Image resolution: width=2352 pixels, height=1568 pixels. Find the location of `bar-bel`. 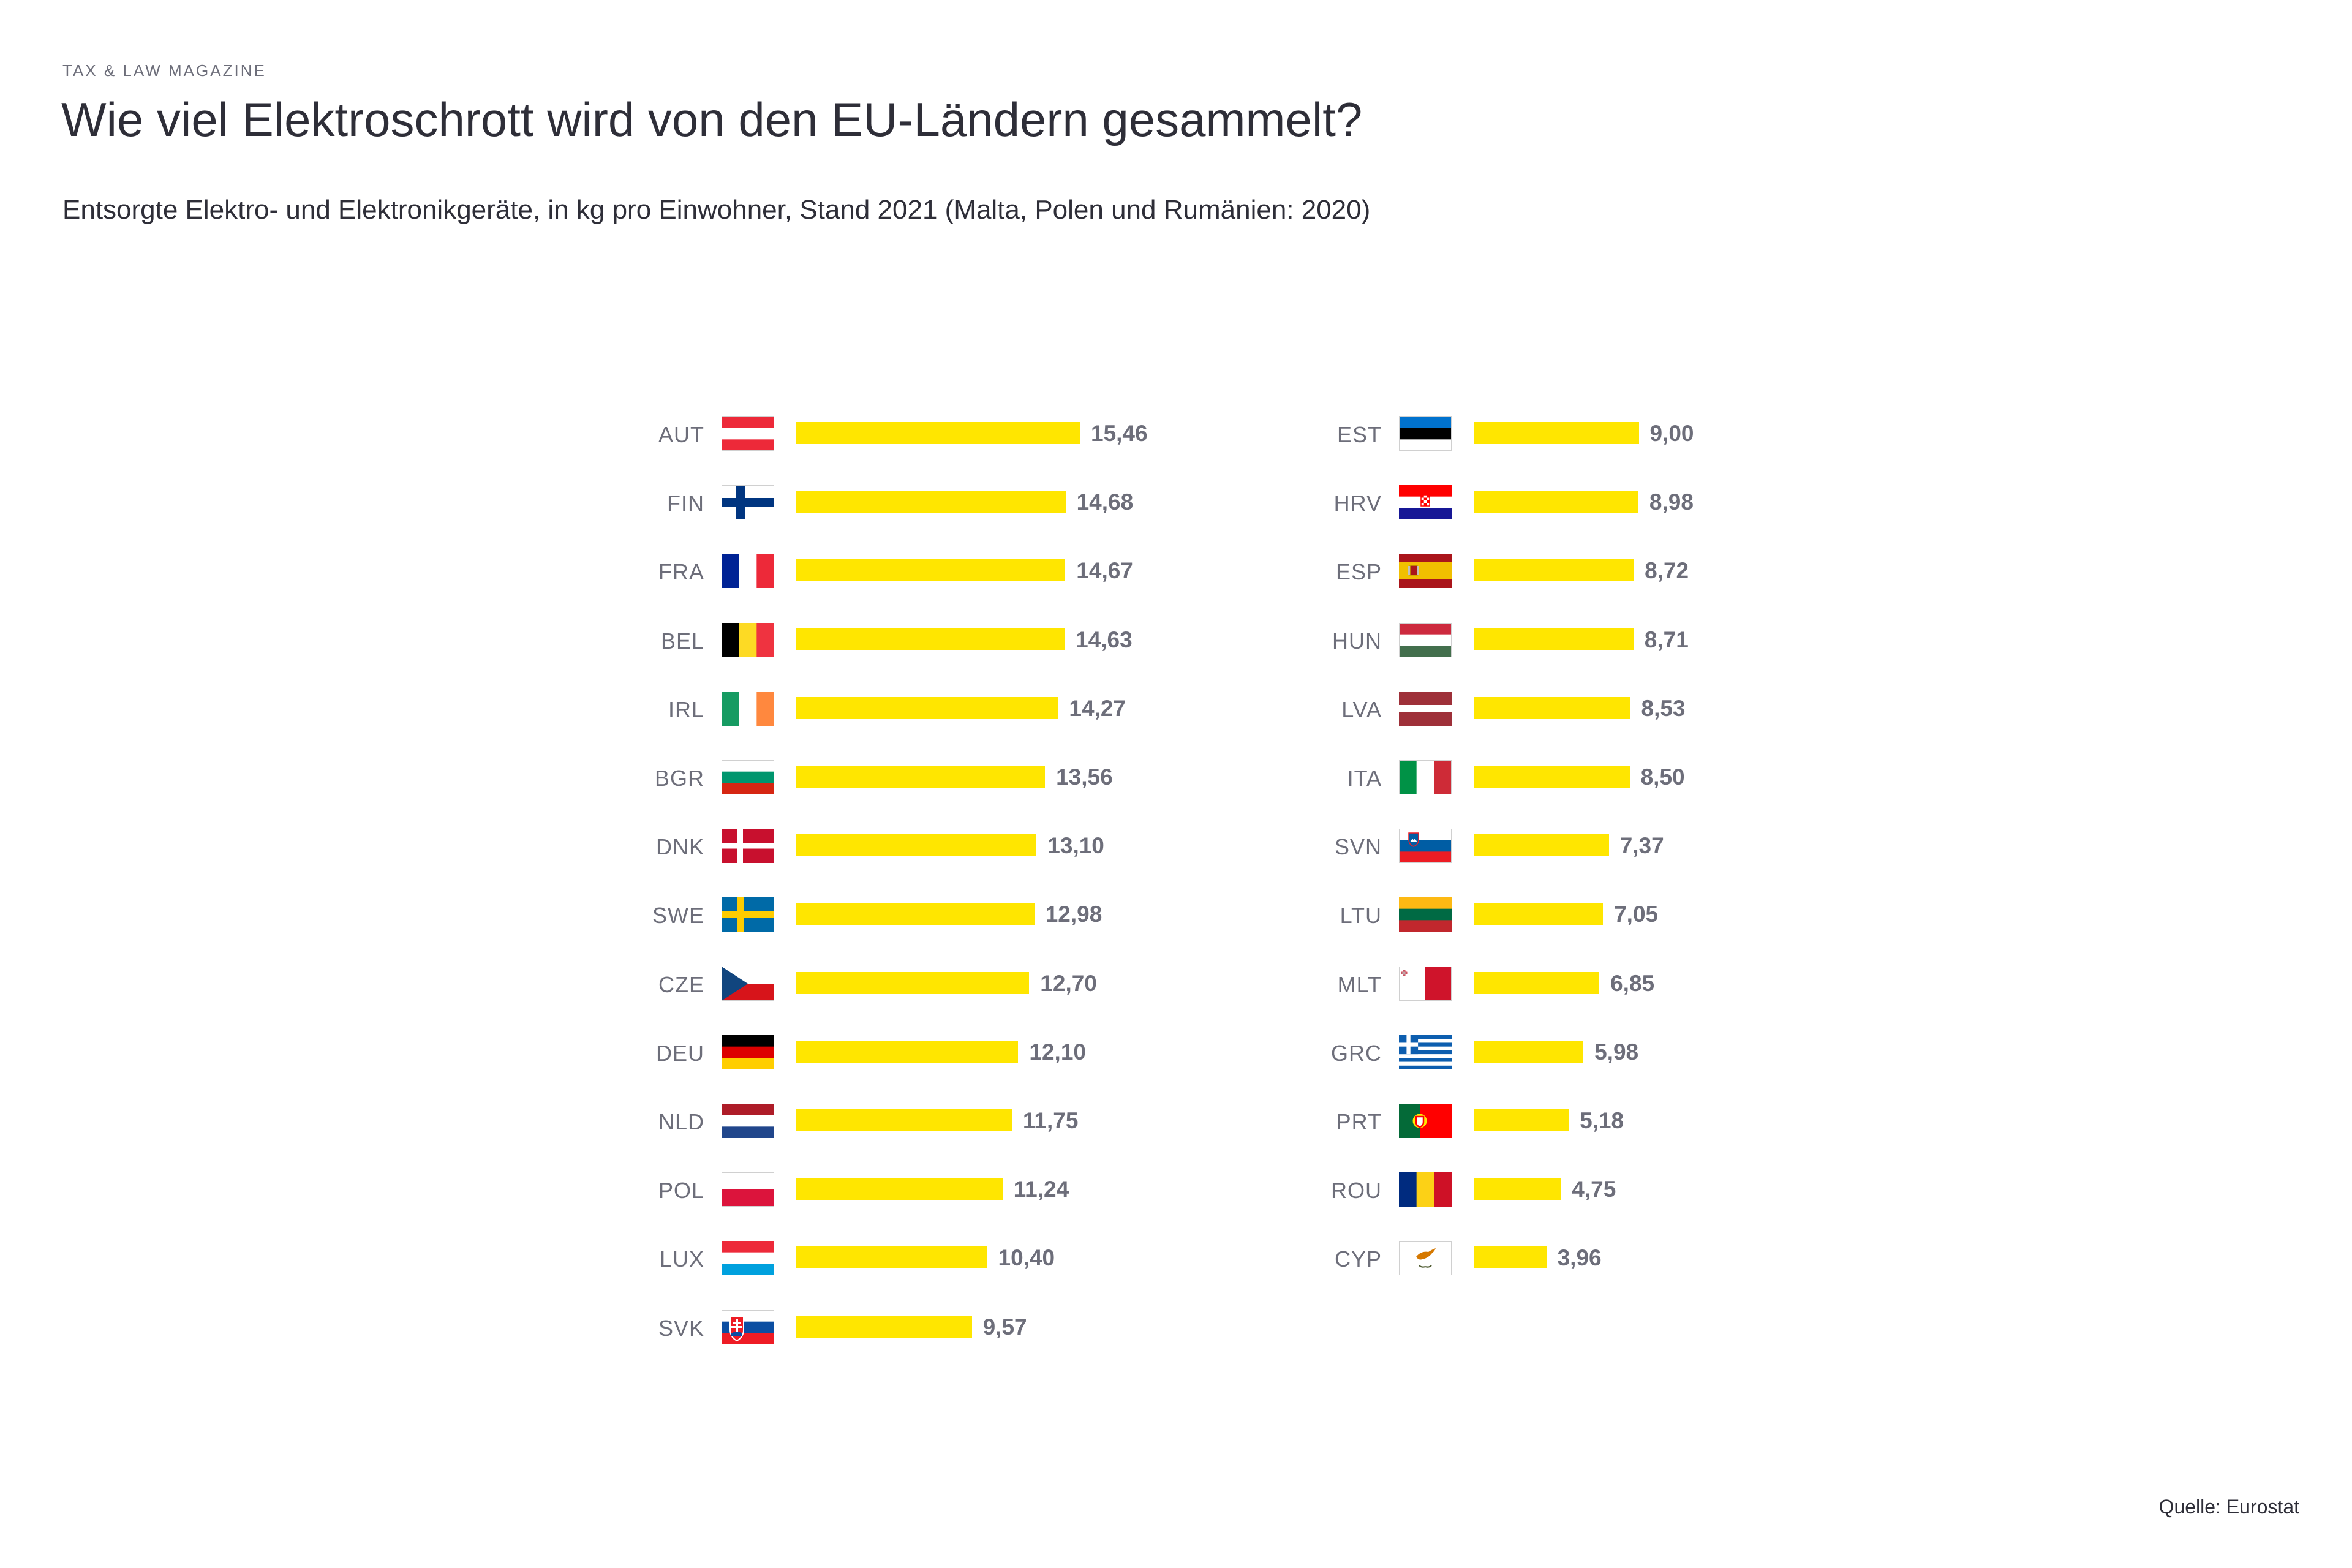

bar-bel is located at coordinates (930, 639).